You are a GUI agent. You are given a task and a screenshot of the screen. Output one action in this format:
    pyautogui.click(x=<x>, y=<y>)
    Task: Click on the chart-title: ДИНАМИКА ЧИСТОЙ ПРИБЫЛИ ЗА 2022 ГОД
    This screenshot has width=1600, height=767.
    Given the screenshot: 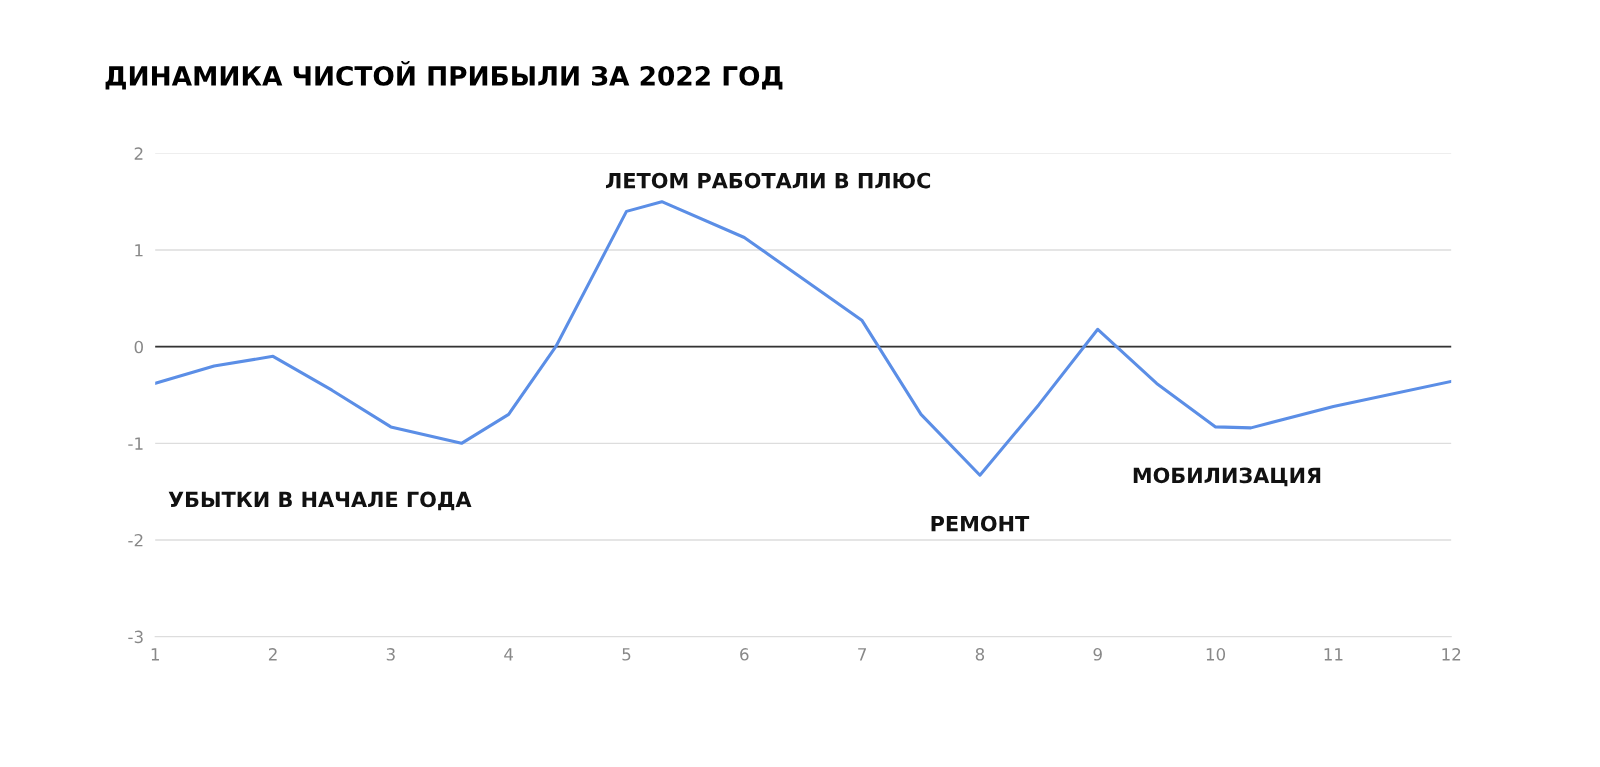 What is the action you would take?
    pyautogui.click(x=444, y=75)
    